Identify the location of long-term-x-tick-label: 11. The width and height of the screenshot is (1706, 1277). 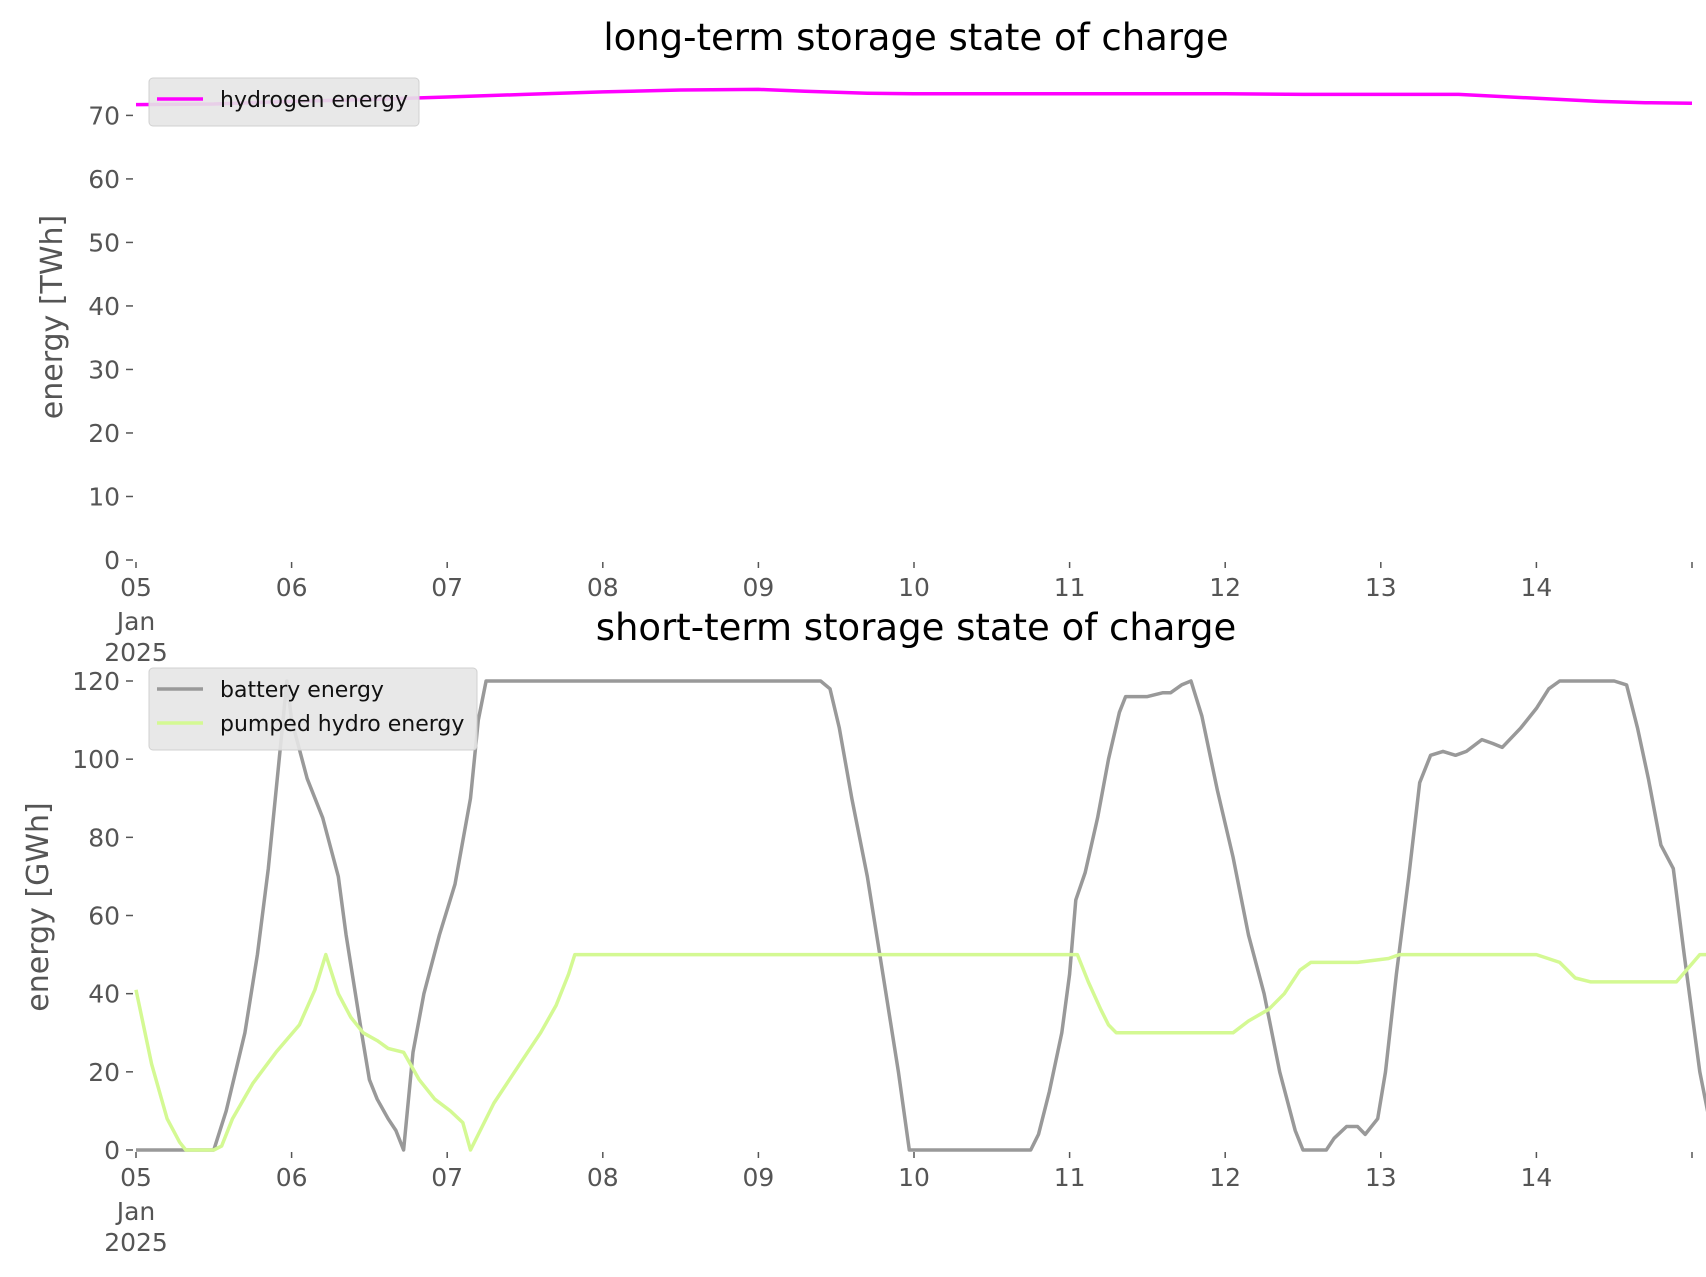
(1070, 587).